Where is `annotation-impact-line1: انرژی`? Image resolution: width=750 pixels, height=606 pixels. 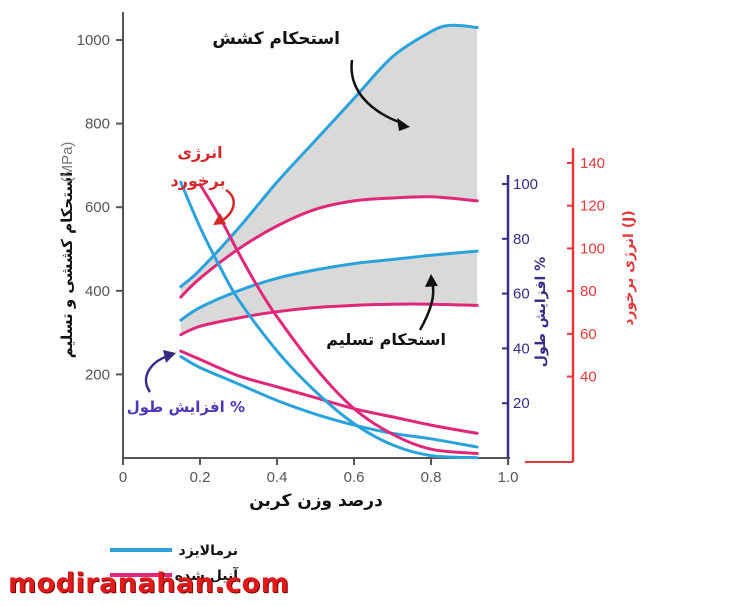 annotation-impact-line1: انرژی is located at coordinates (199, 152).